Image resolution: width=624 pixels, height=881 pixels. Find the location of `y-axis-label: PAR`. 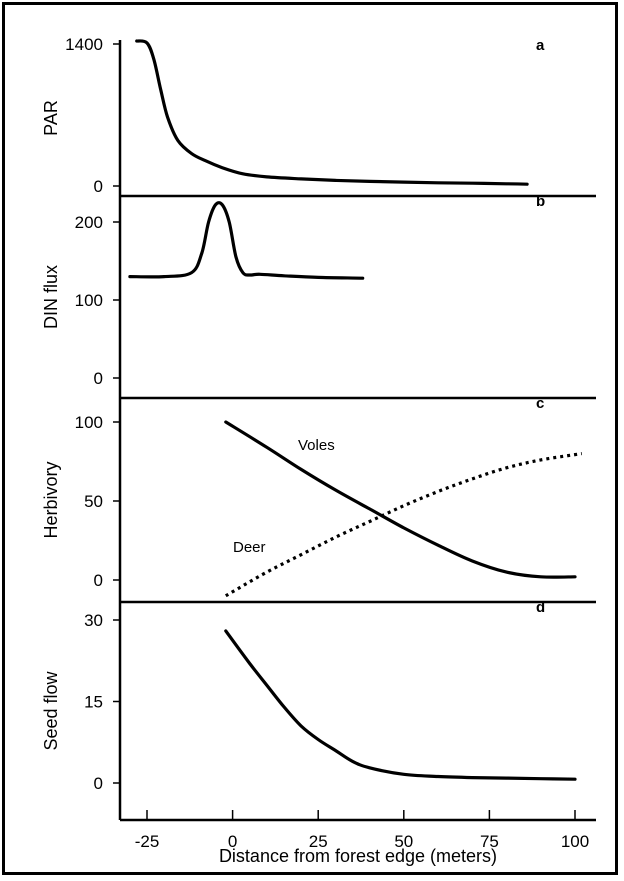

y-axis-label: PAR is located at coordinates (51, 118).